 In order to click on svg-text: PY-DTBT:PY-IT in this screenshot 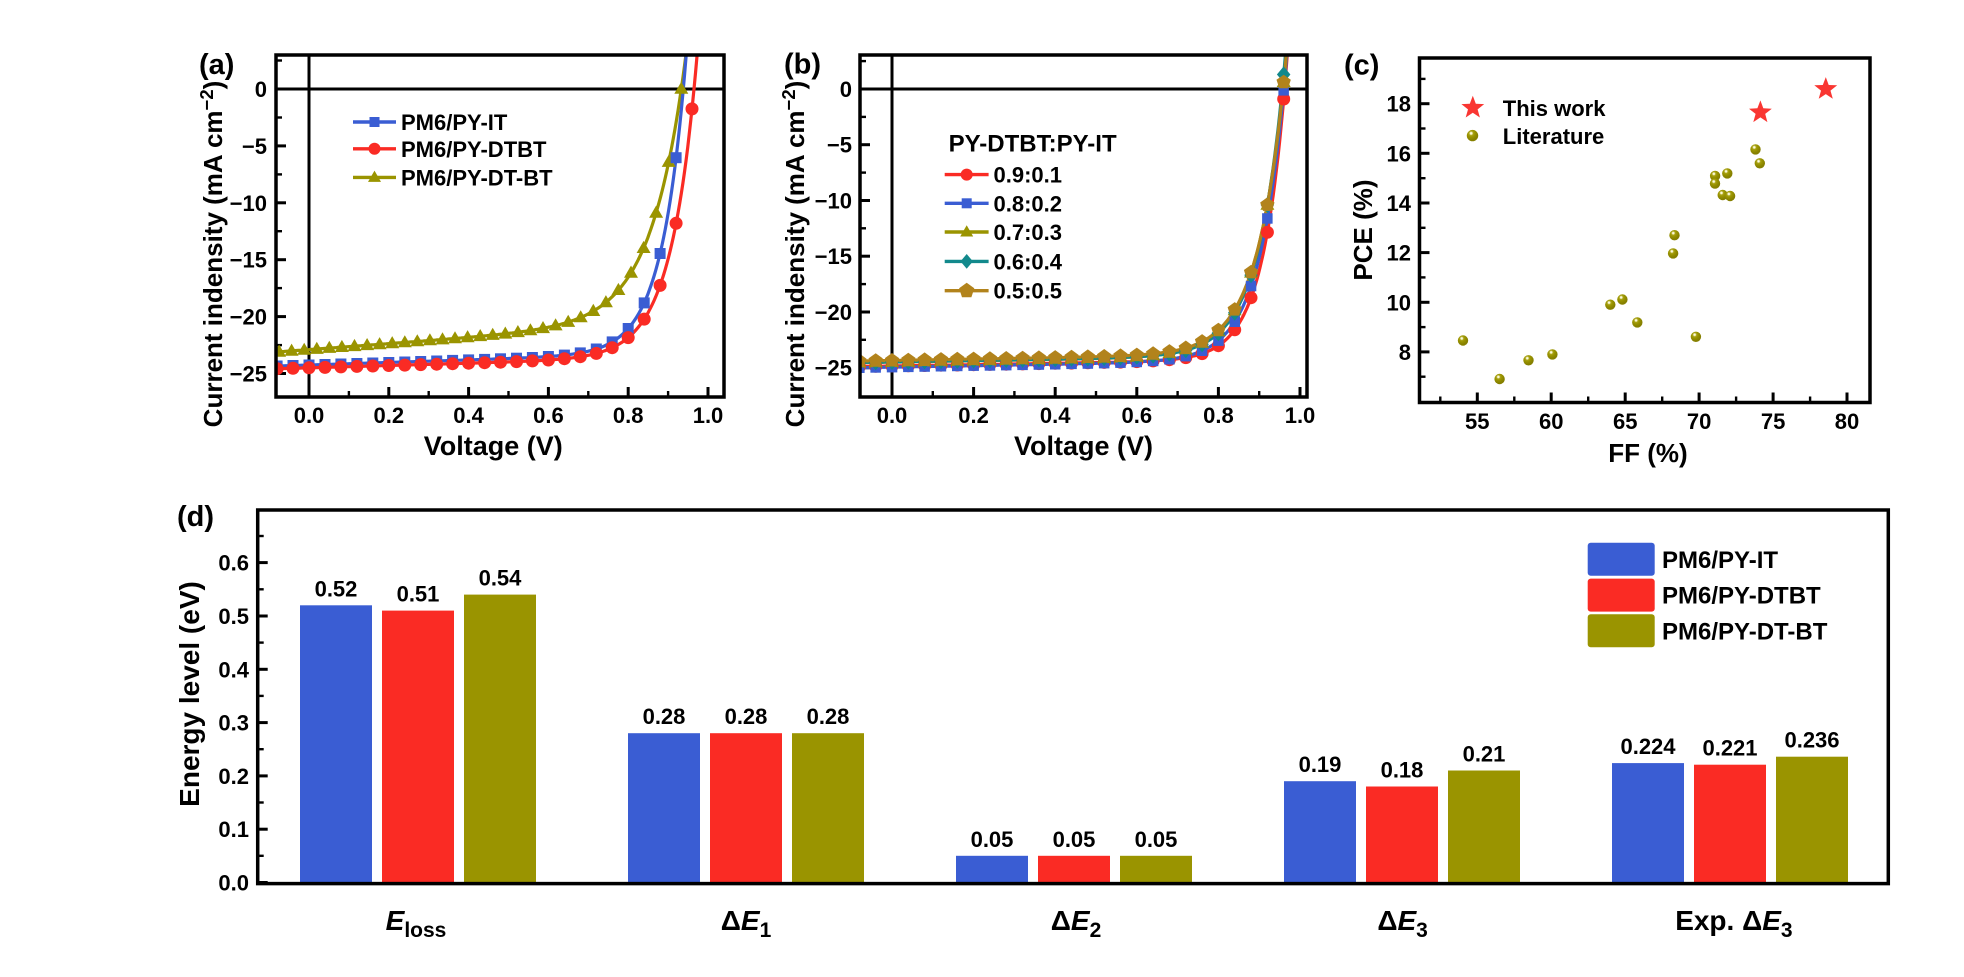, I will do `click(1033, 144)`.